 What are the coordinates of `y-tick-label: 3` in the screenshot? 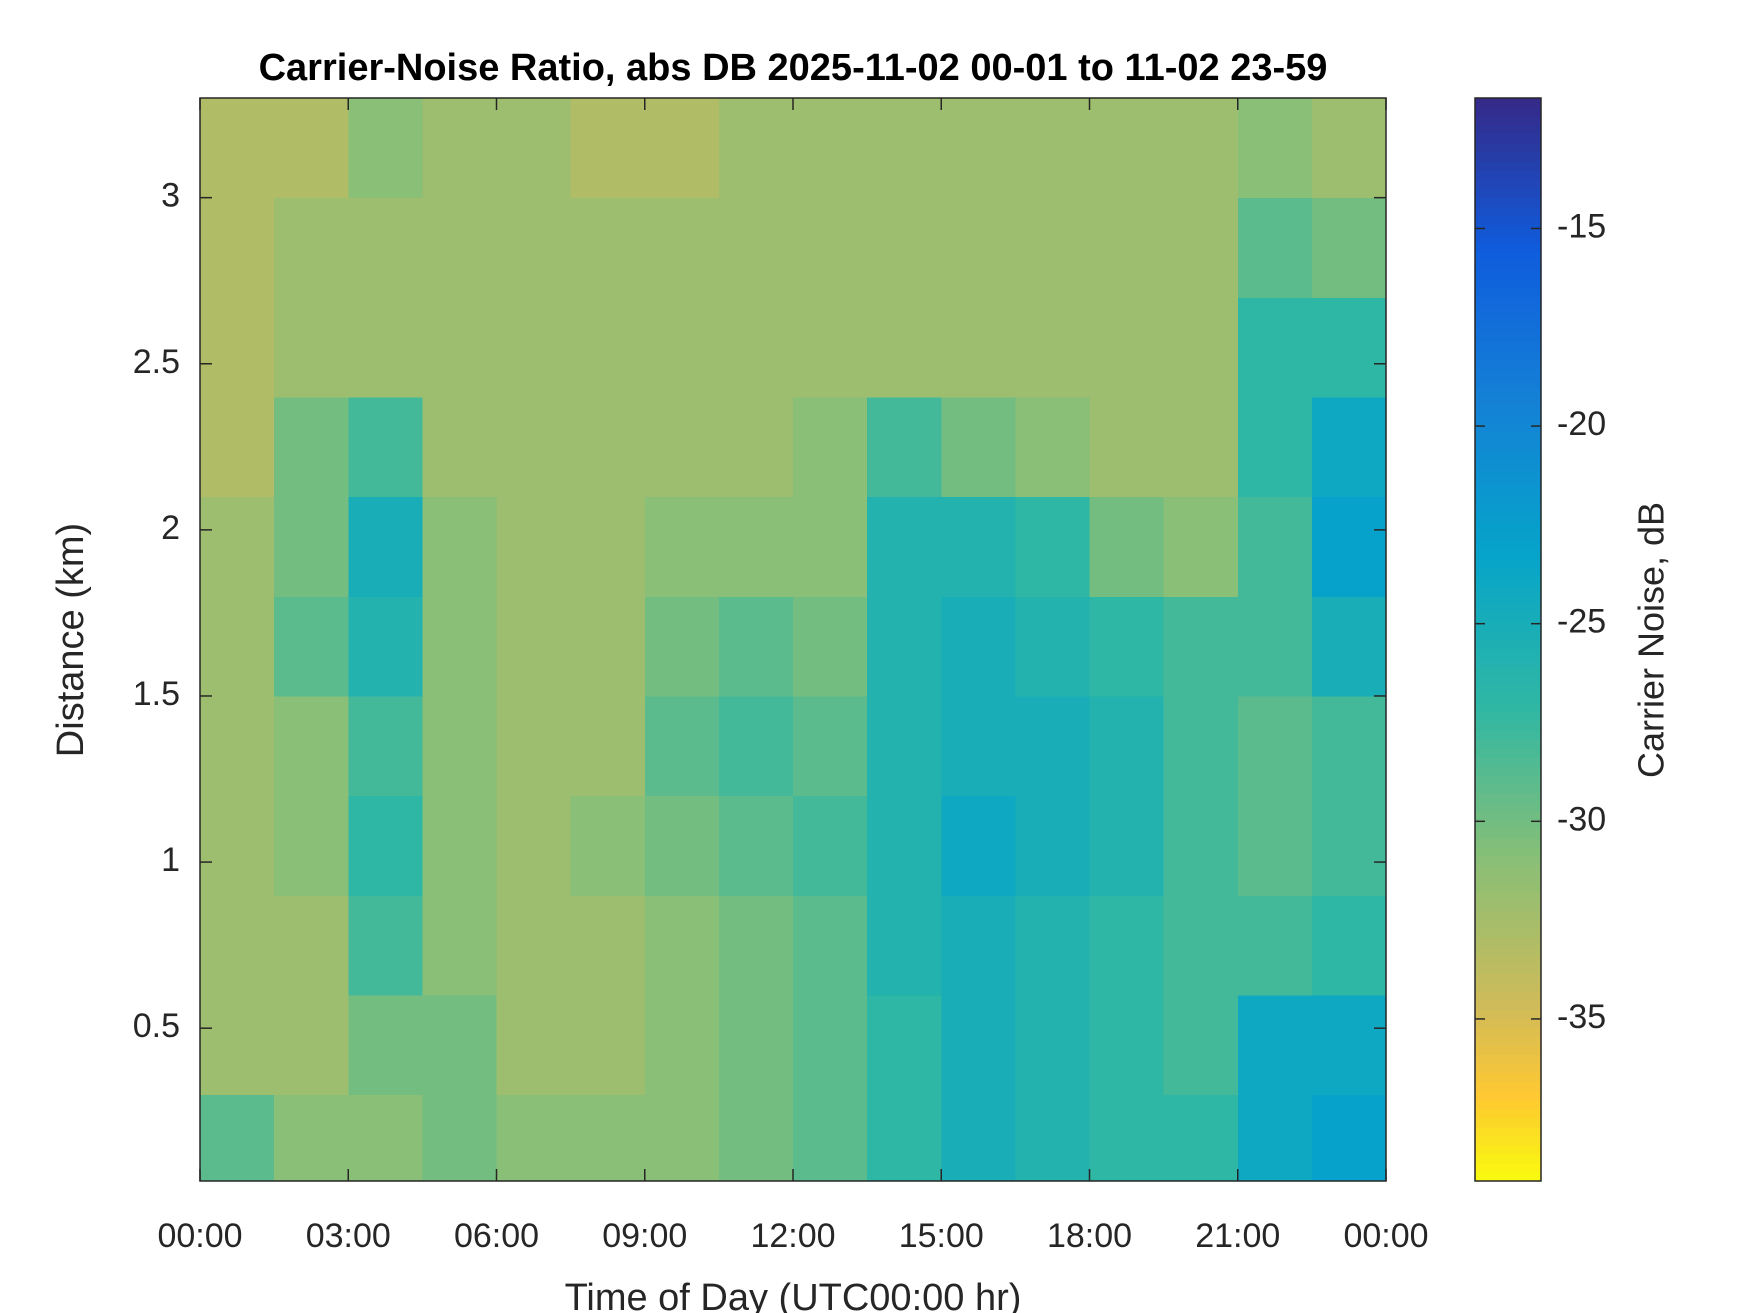 It's located at (170, 196).